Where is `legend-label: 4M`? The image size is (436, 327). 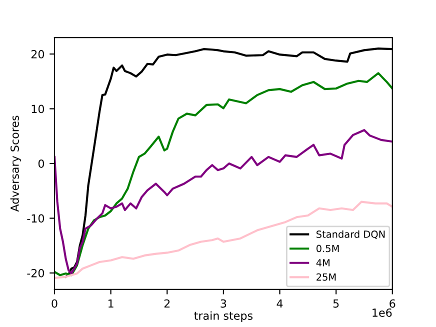
legend-label: 4M is located at coordinates (323, 262).